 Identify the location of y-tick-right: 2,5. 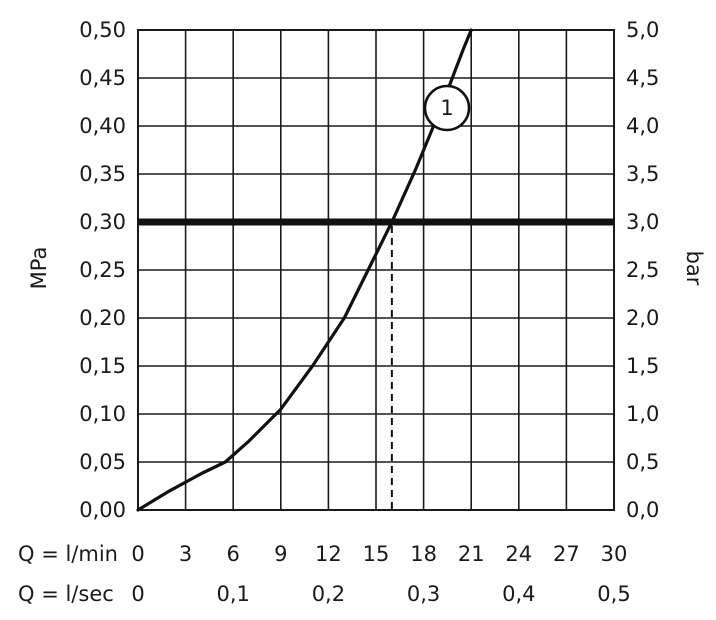
(642, 270).